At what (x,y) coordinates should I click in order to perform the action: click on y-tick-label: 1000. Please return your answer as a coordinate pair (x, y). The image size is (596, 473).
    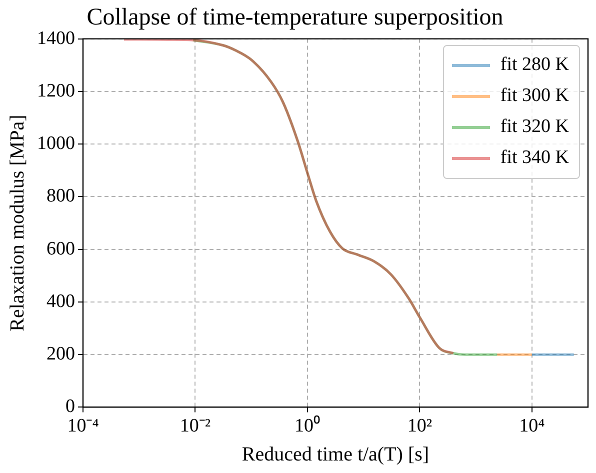
    Looking at the image, I should click on (56, 143).